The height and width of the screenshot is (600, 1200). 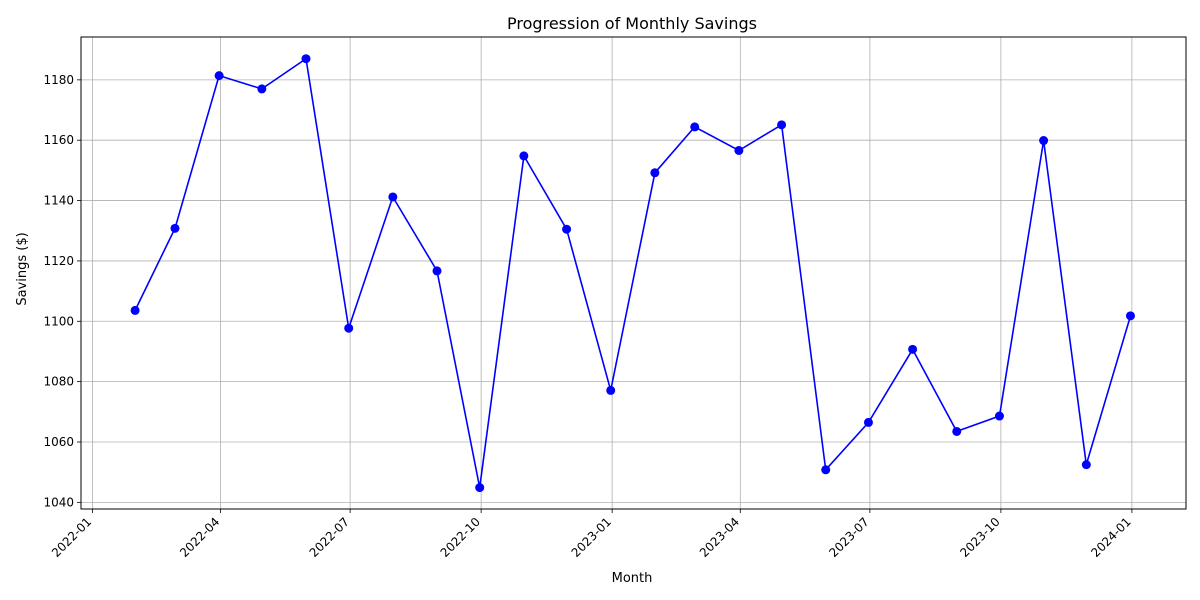 What do you see at coordinates (58, 502) in the screenshot?
I see `y-tick-label: 1040` at bounding box center [58, 502].